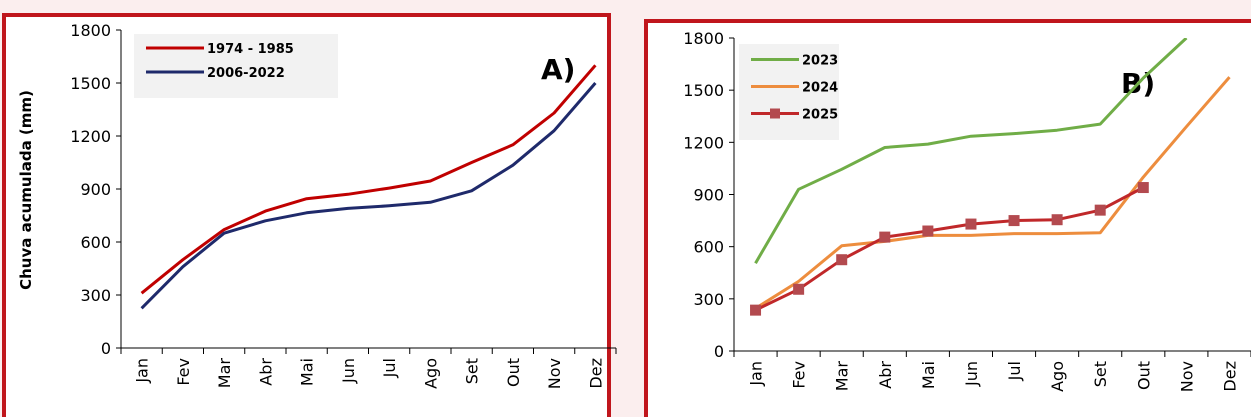 Image resolution: width=1251 pixels, height=417 pixels. I want to click on chart-b-legend-label-0: 2023, so click(820, 61).